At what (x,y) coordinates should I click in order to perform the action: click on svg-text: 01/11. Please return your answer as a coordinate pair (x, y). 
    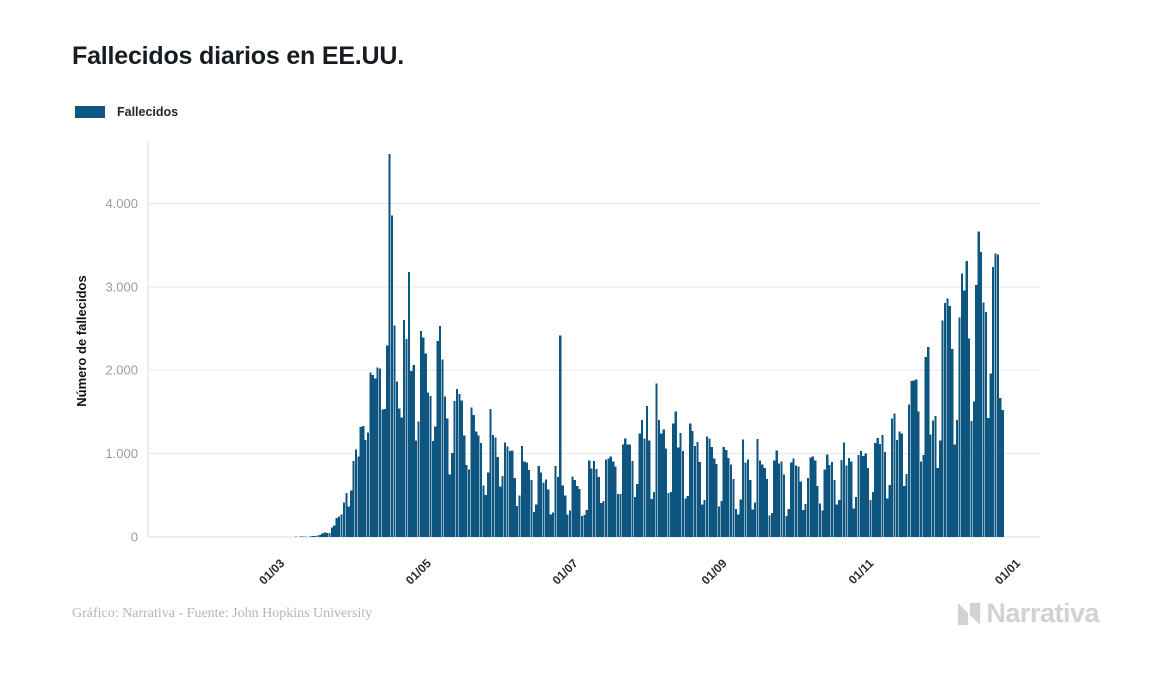
    Looking at the image, I should click on (861, 571).